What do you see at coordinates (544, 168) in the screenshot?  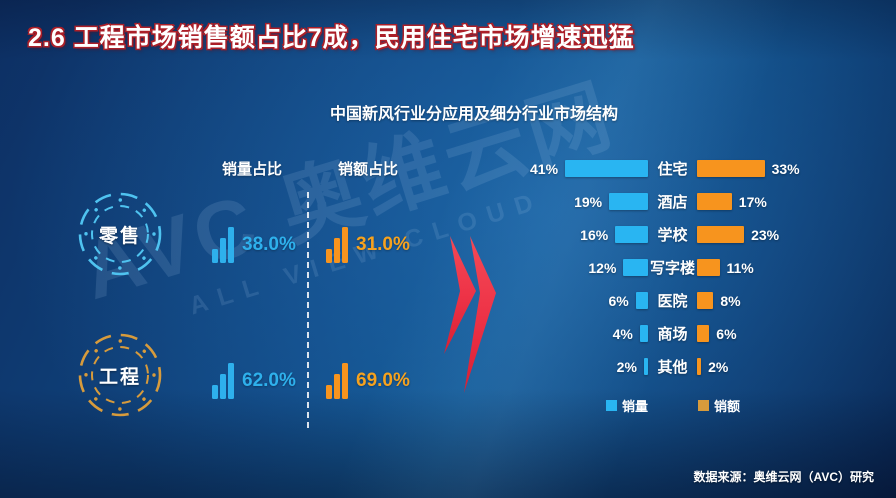 I see `volume-value-label: 41%` at bounding box center [544, 168].